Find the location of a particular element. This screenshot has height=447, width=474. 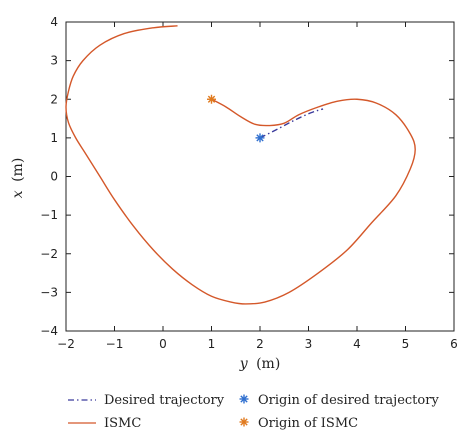

y-axis-var: x is located at coordinates (18, 194).